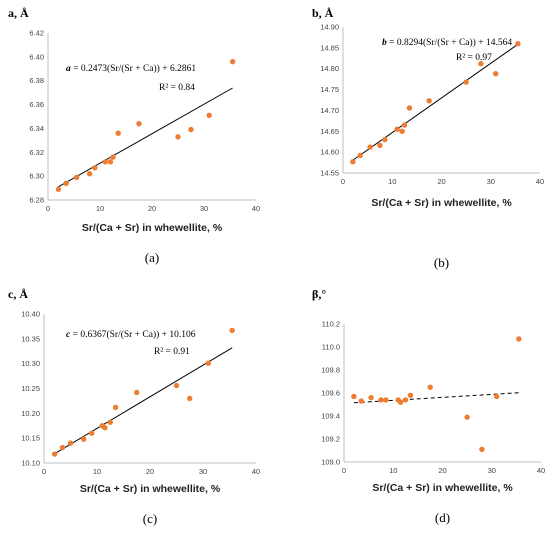 The height and width of the screenshot is (540, 550). What do you see at coordinates (384, 43) in the screenshot?
I see `equation-lhs: b` at bounding box center [384, 43].